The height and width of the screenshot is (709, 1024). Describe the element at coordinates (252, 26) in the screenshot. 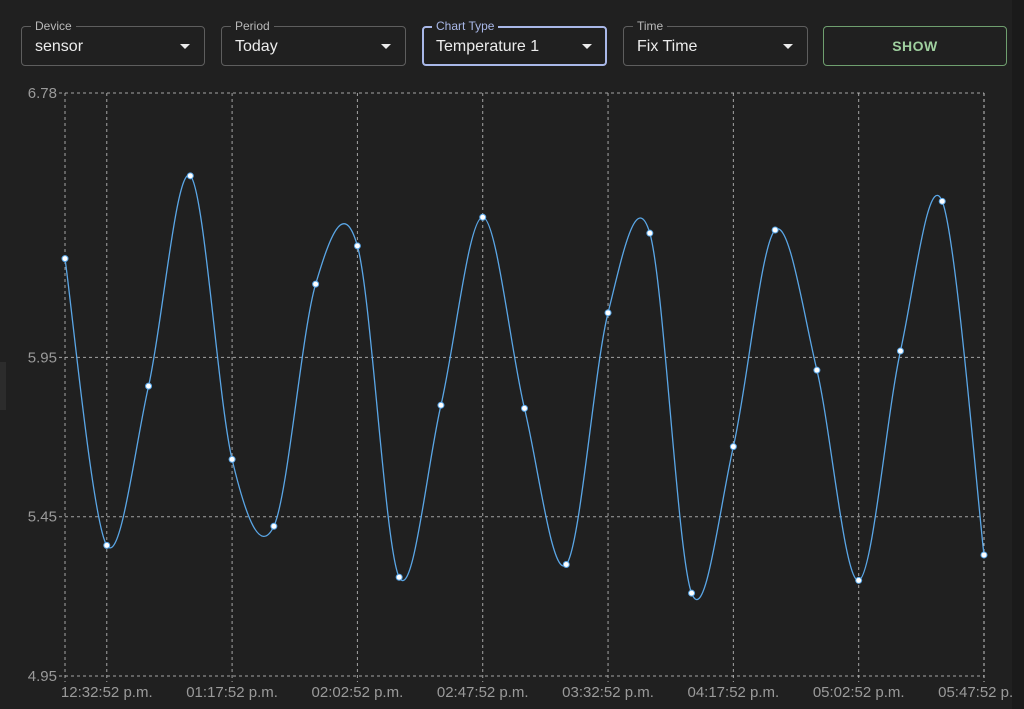

I see `period-select-label: Period` at that location.